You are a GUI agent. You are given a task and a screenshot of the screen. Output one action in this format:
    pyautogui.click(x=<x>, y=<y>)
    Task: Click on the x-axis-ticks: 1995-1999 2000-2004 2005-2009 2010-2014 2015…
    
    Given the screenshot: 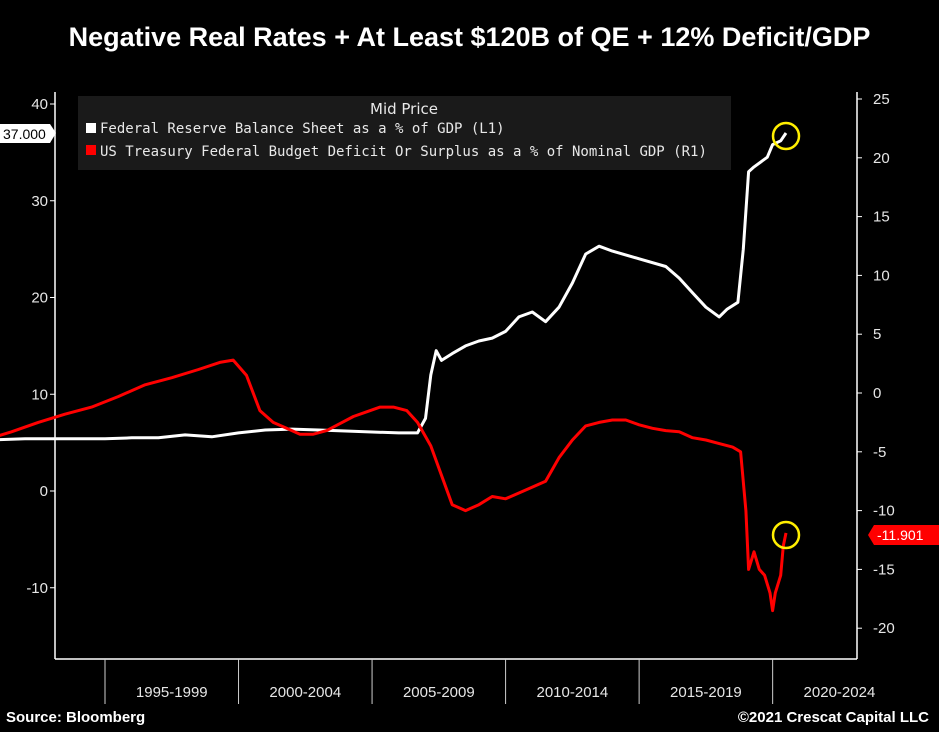 What is the action you would take?
    pyautogui.click(x=490, y=681)
    